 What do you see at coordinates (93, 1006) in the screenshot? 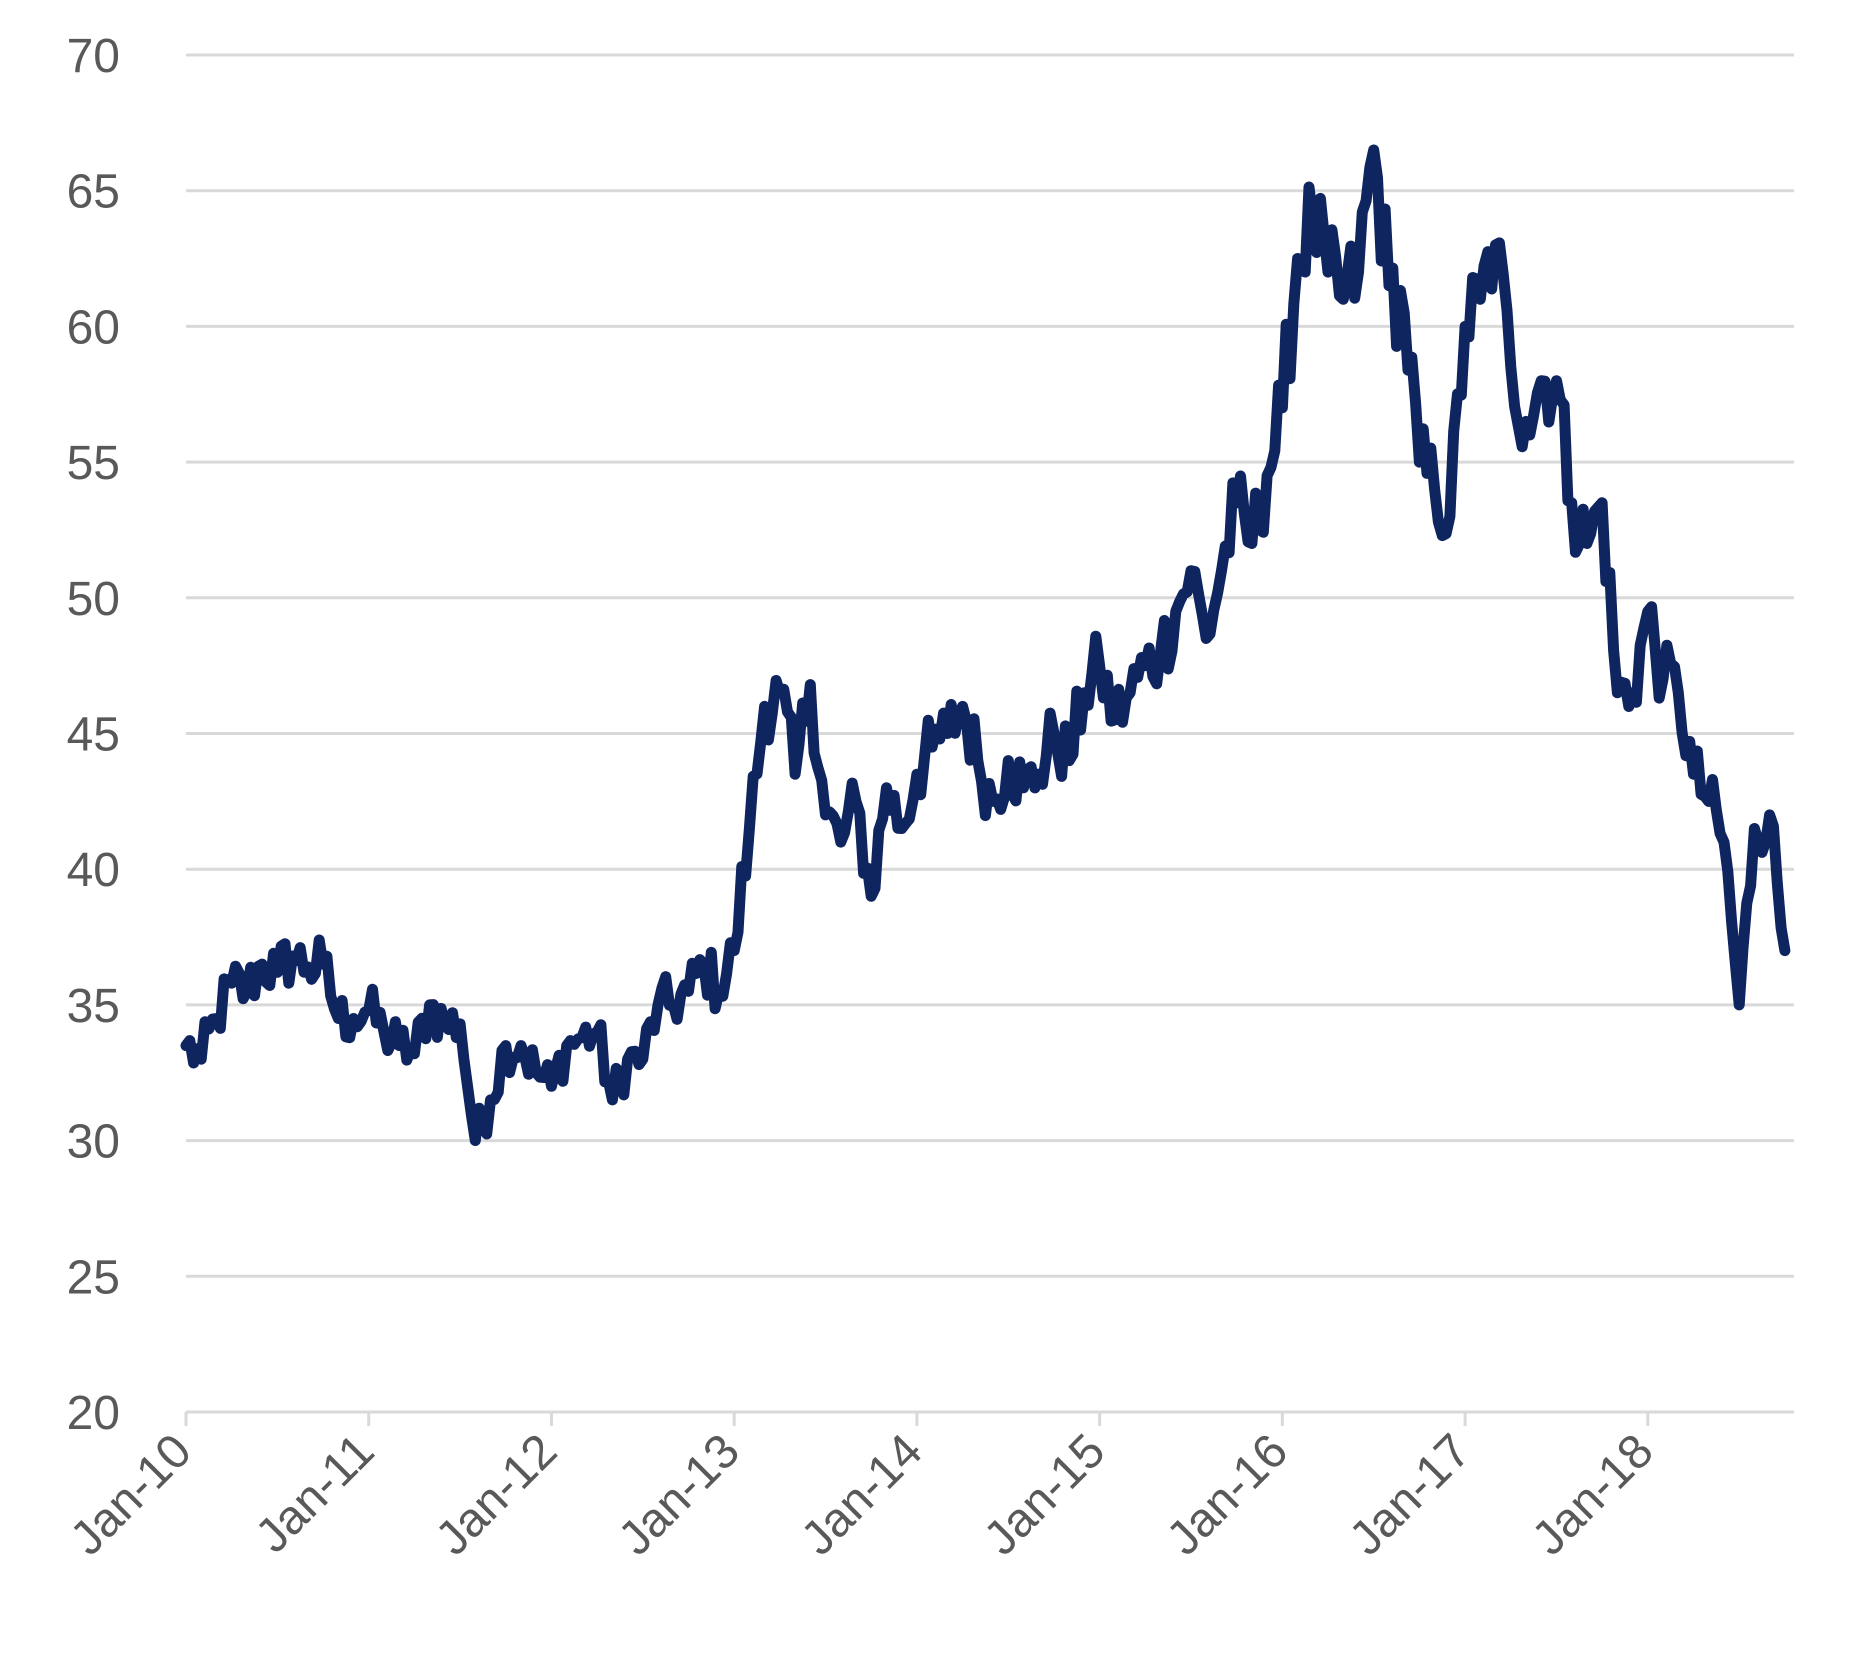
I see `y-tick-label: 35` at bounding box center [93, 1006].